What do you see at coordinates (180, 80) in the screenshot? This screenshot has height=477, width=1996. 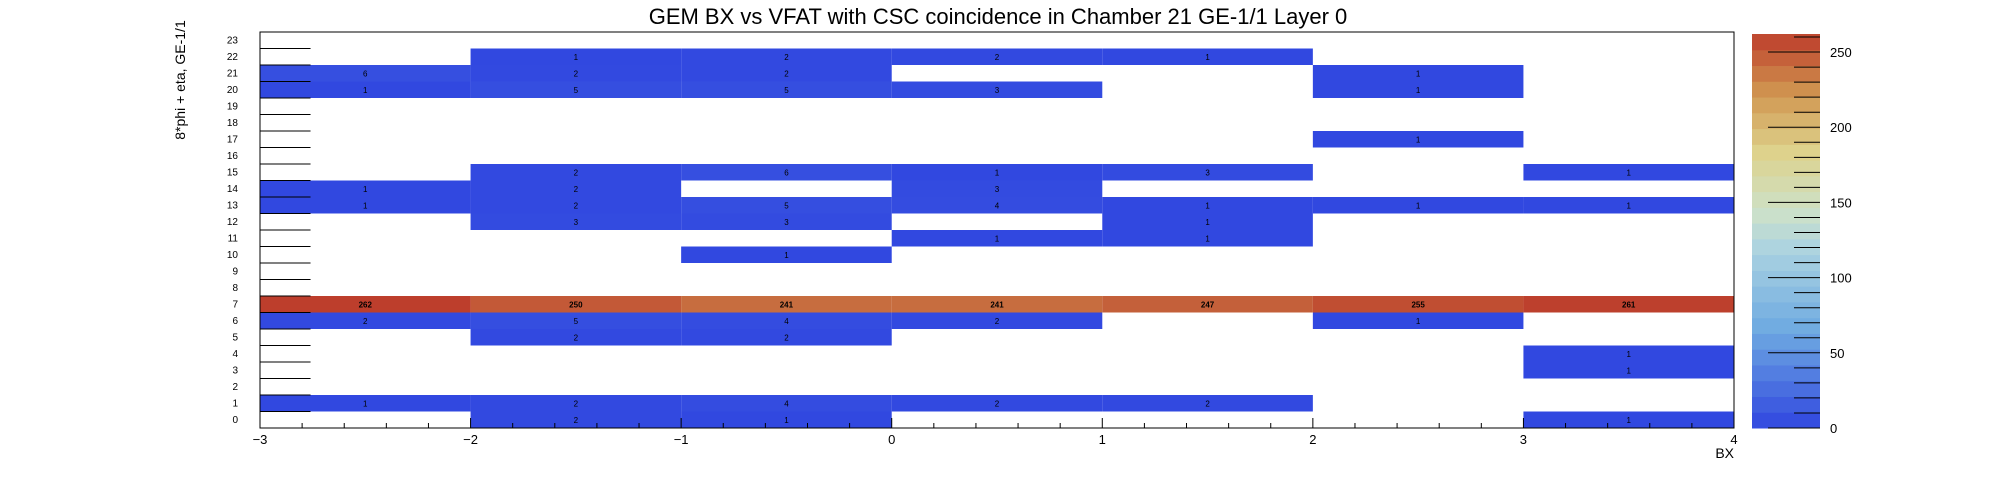 I see `y-axis-label: 8*phi + eta, GE-1/1` at bounding box center [180, 80].